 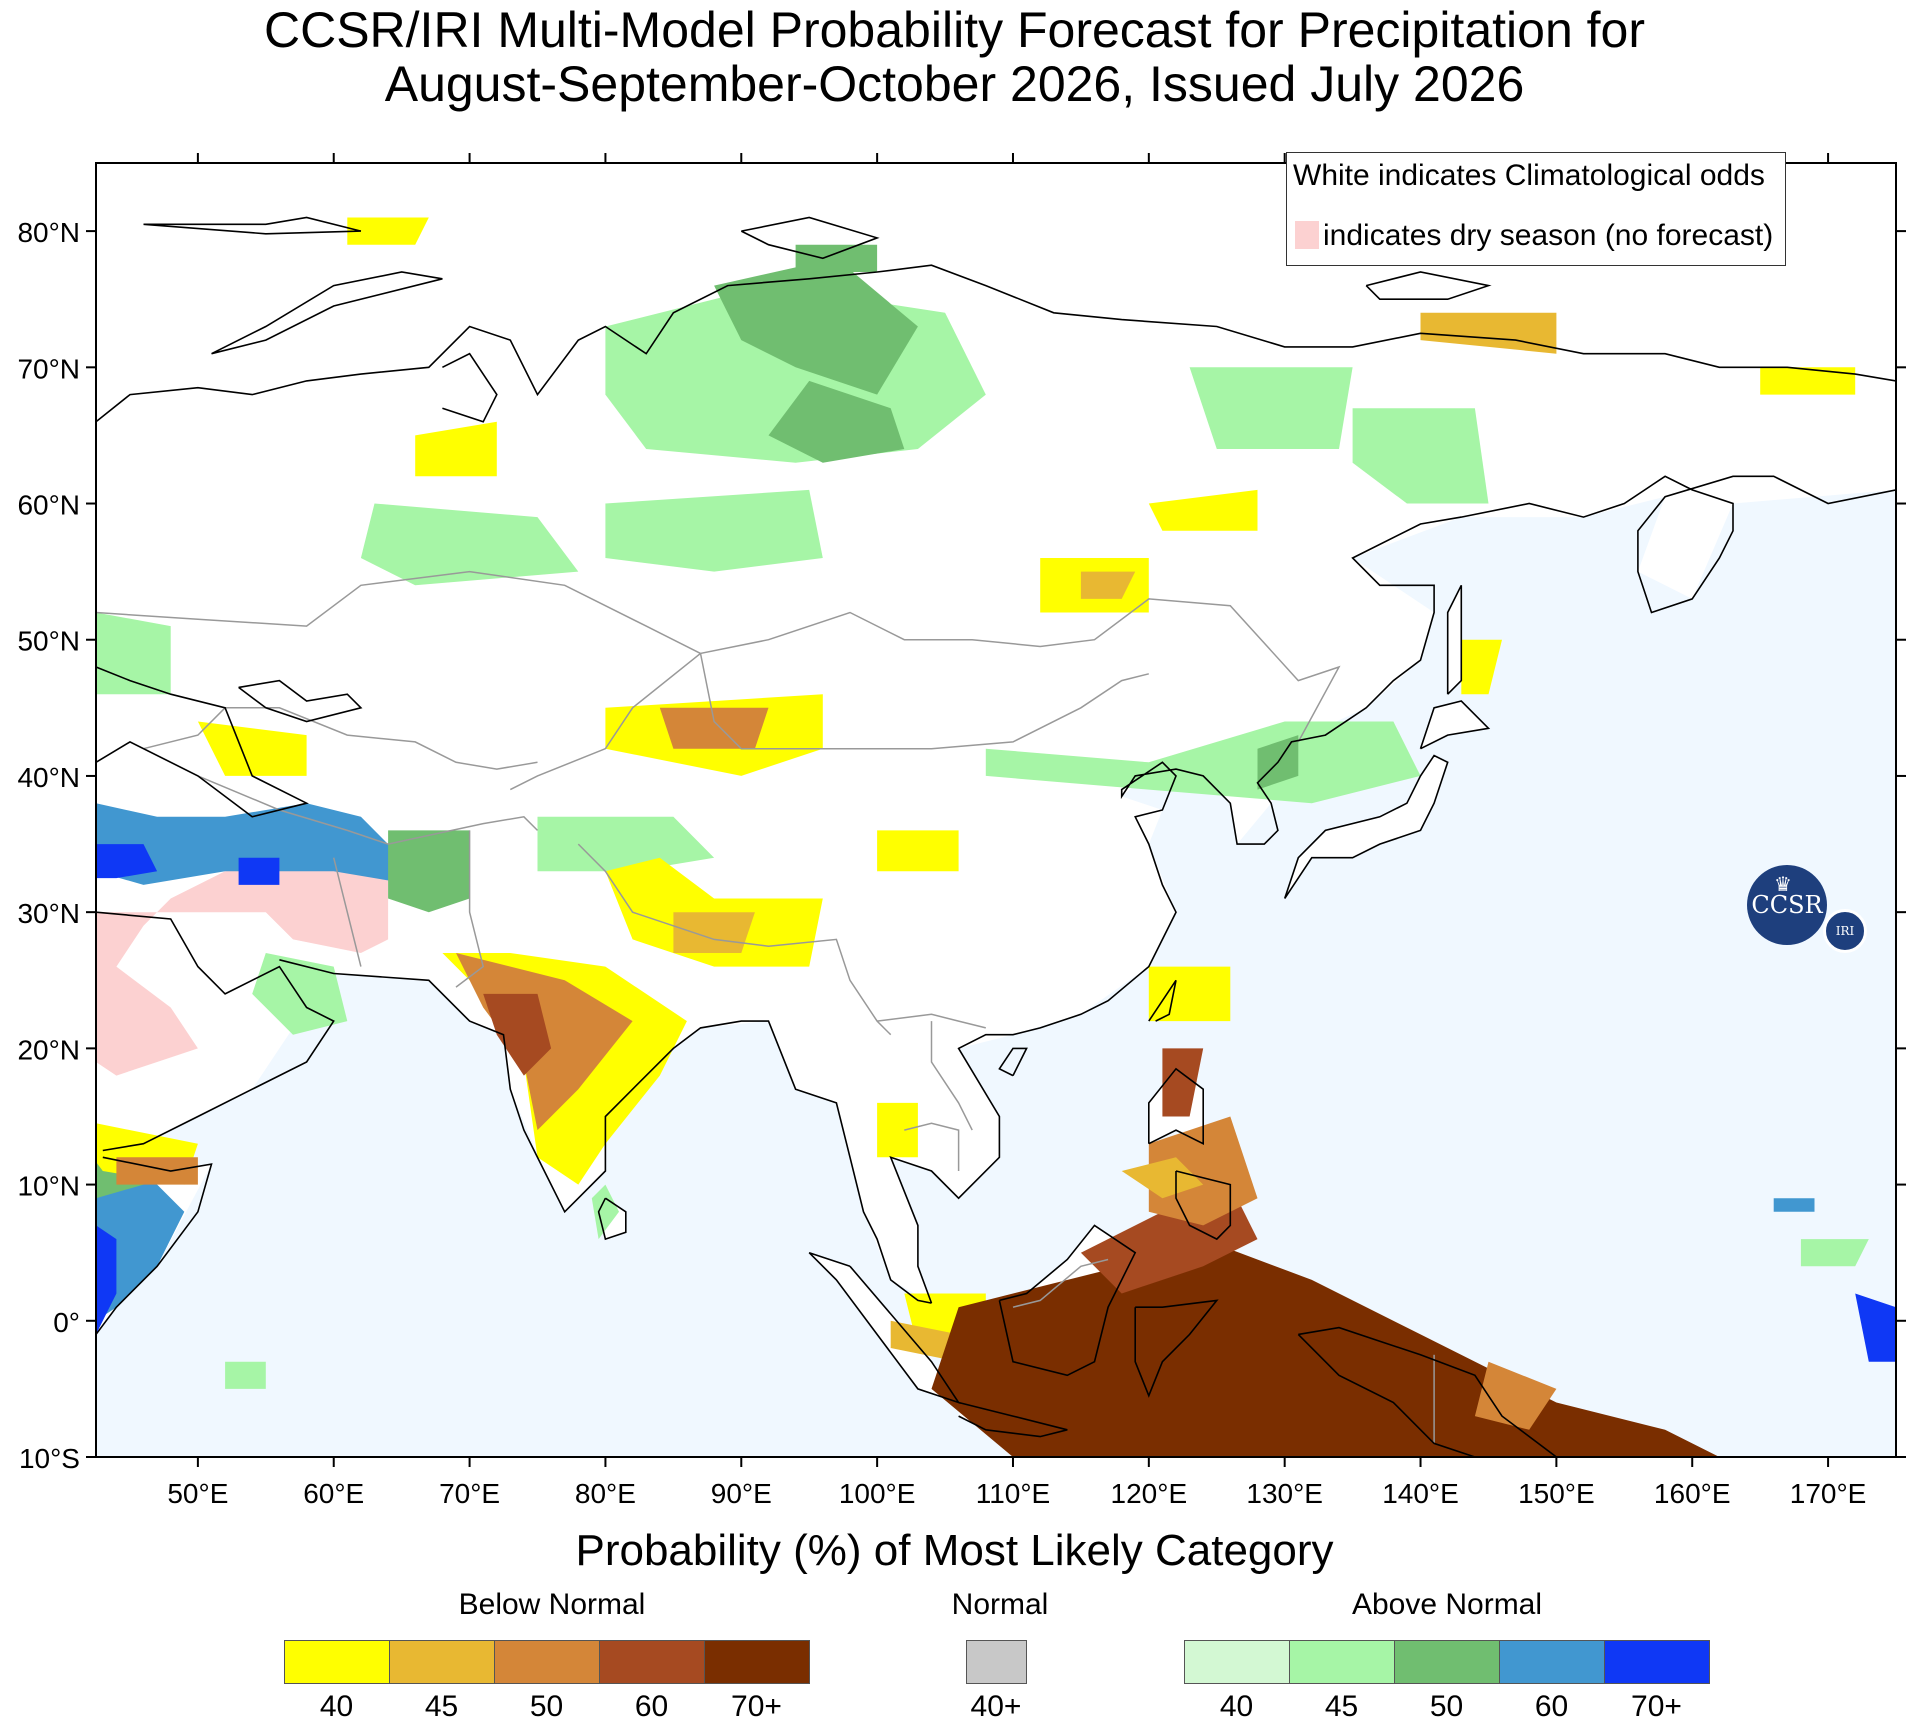 I want to click on lat-label: 60°N, so click(x=48, y=505).